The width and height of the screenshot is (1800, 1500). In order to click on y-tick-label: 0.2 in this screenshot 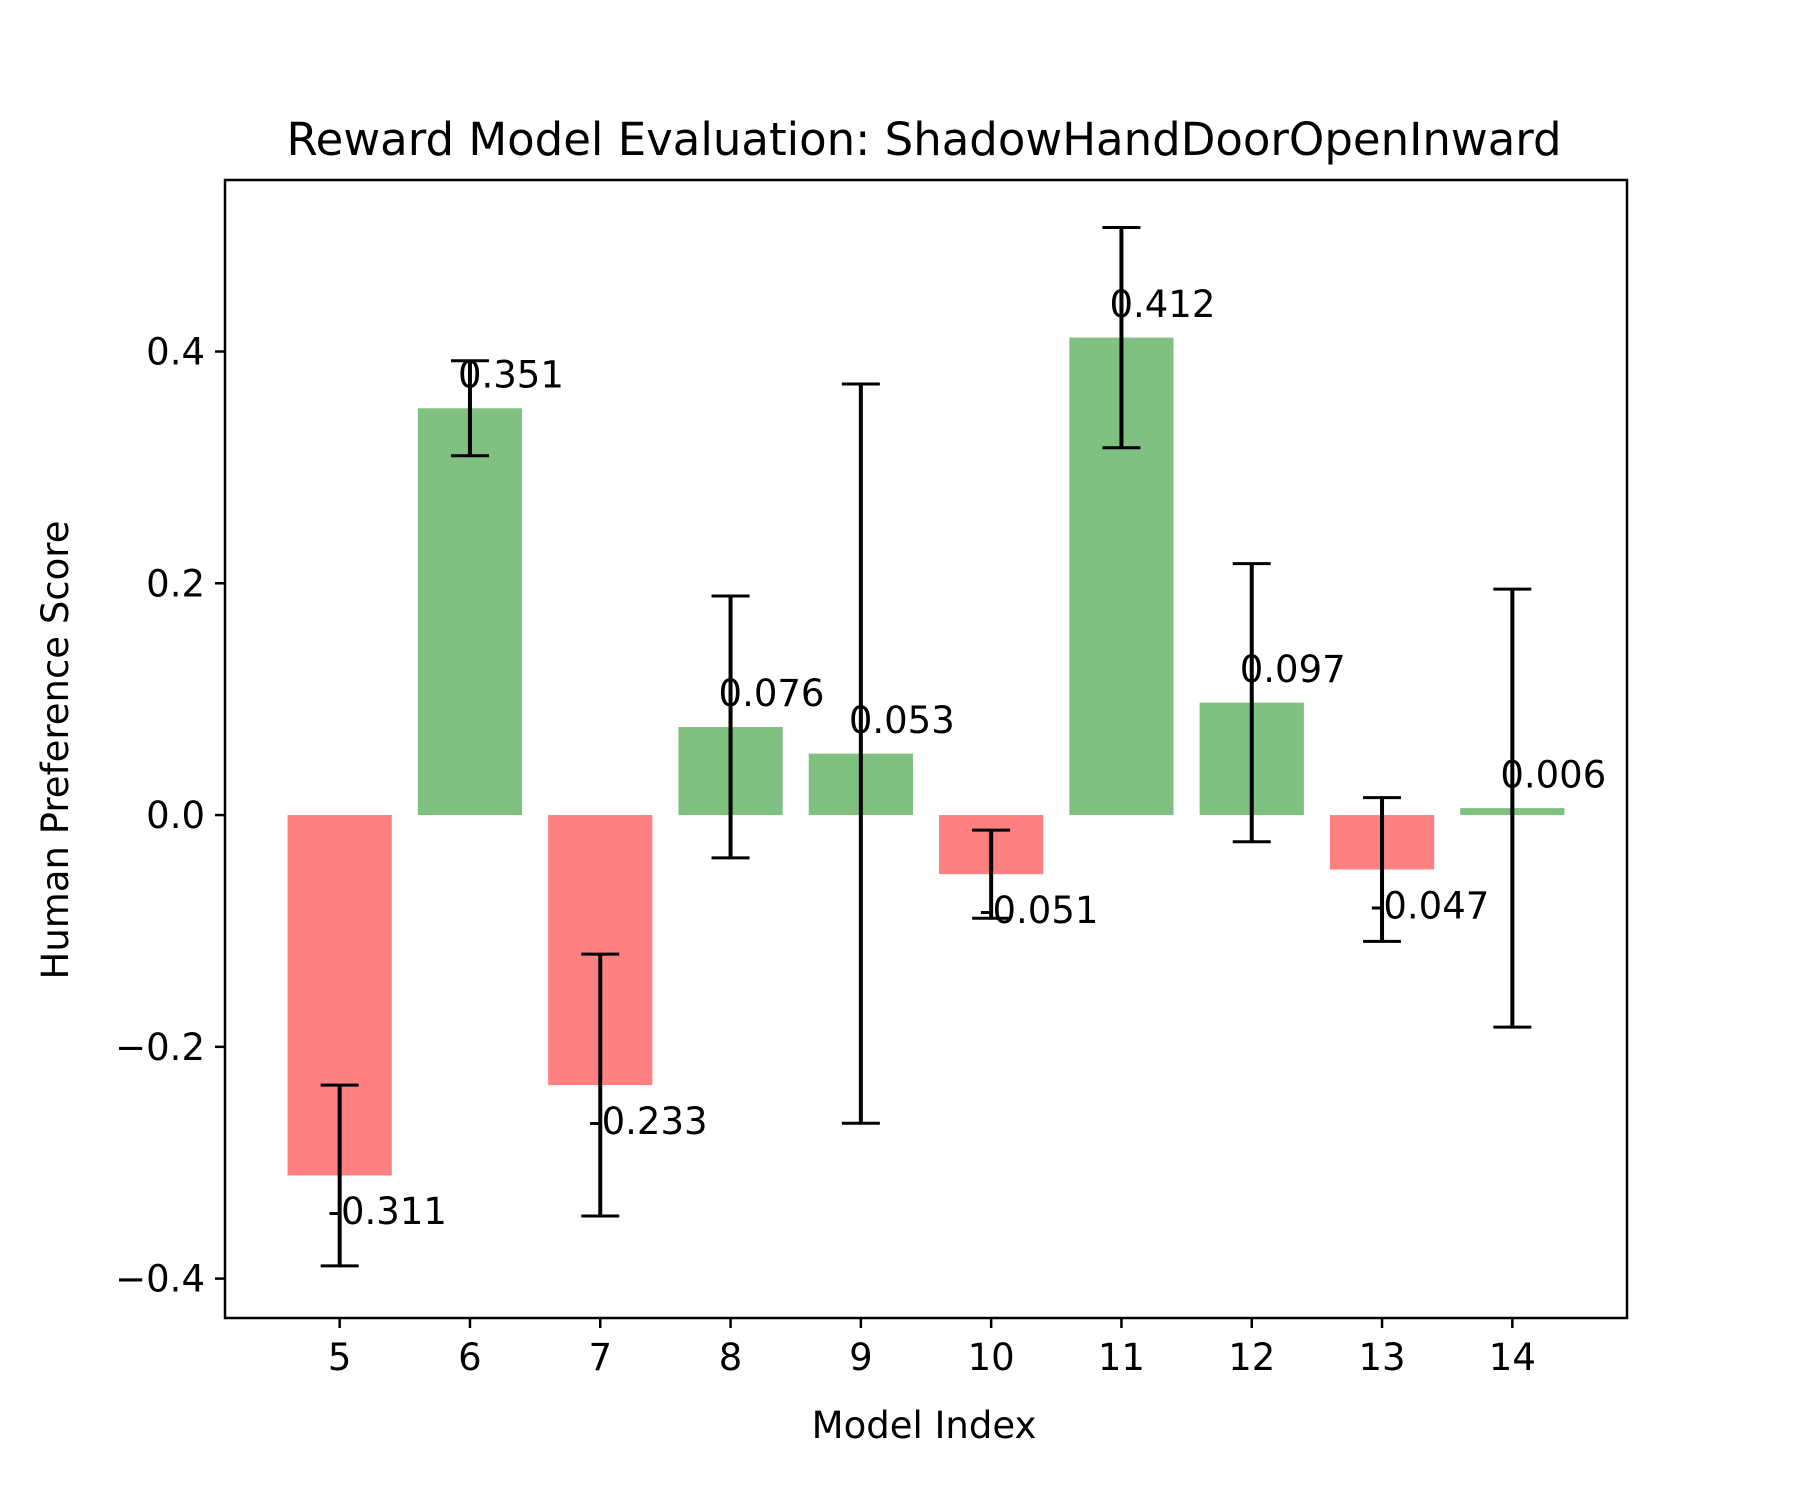, I will do `click(175, 583)`.